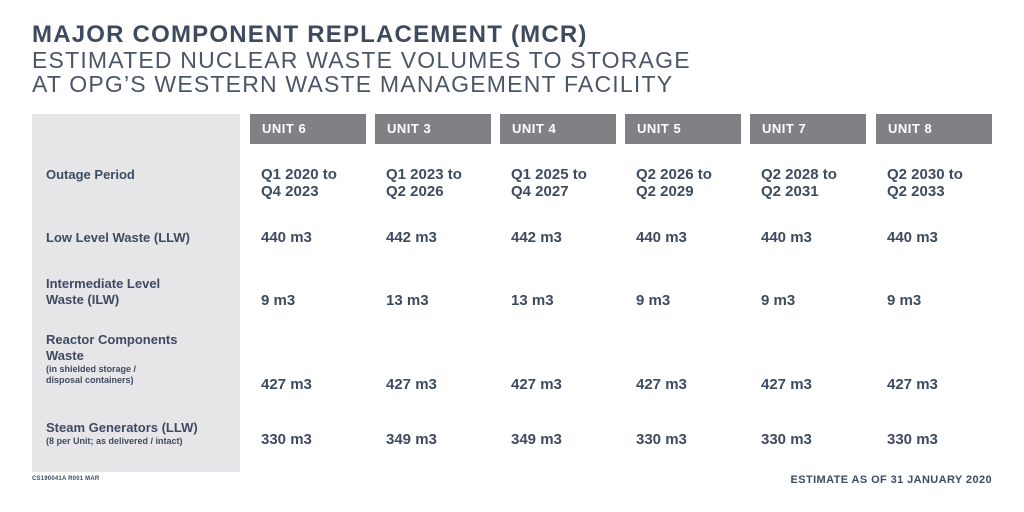 The image size is (1024, 512). What do you see at coordinates (433, 129) in the screenshot?
I see `unit-header-2: UNIT 3` at bounding box center [433, 129].